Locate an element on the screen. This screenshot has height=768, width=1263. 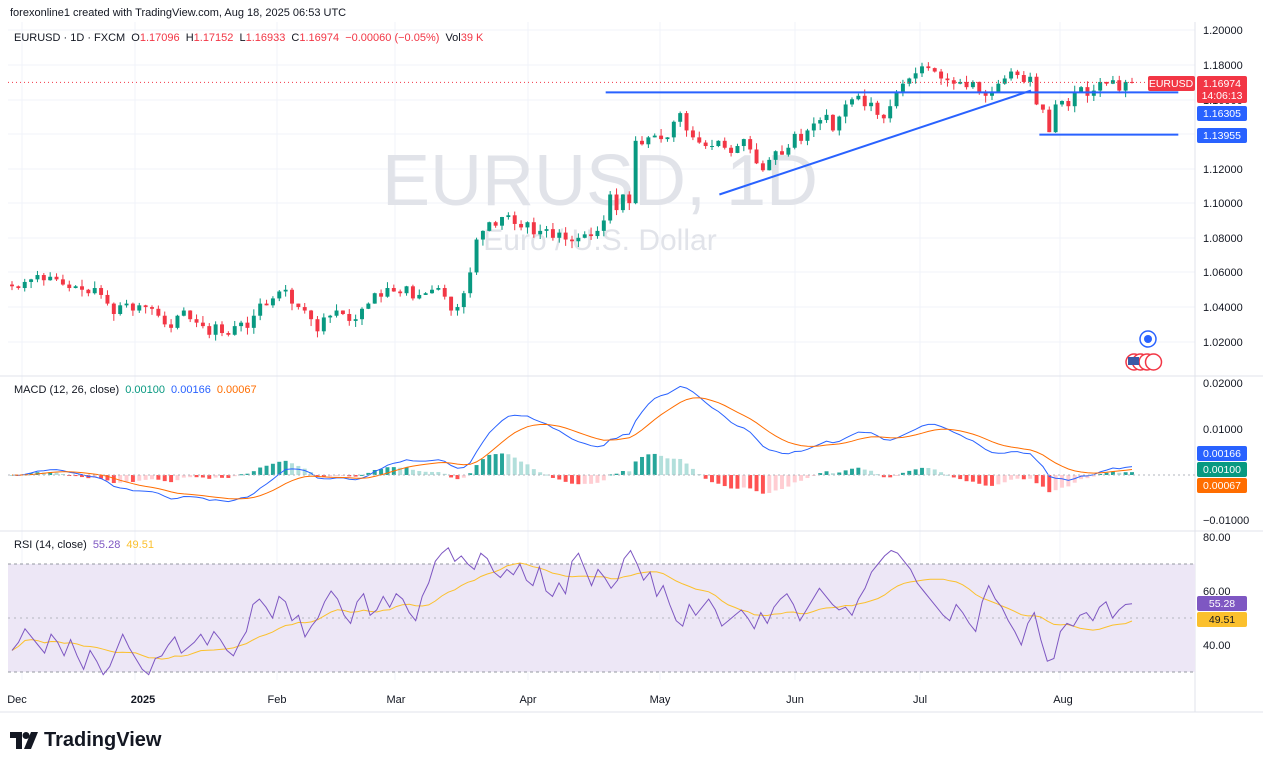
time-axis: Dec 2025 Feb Mar Apr May Jun Jul Aug is located at coordinates (540, 700).